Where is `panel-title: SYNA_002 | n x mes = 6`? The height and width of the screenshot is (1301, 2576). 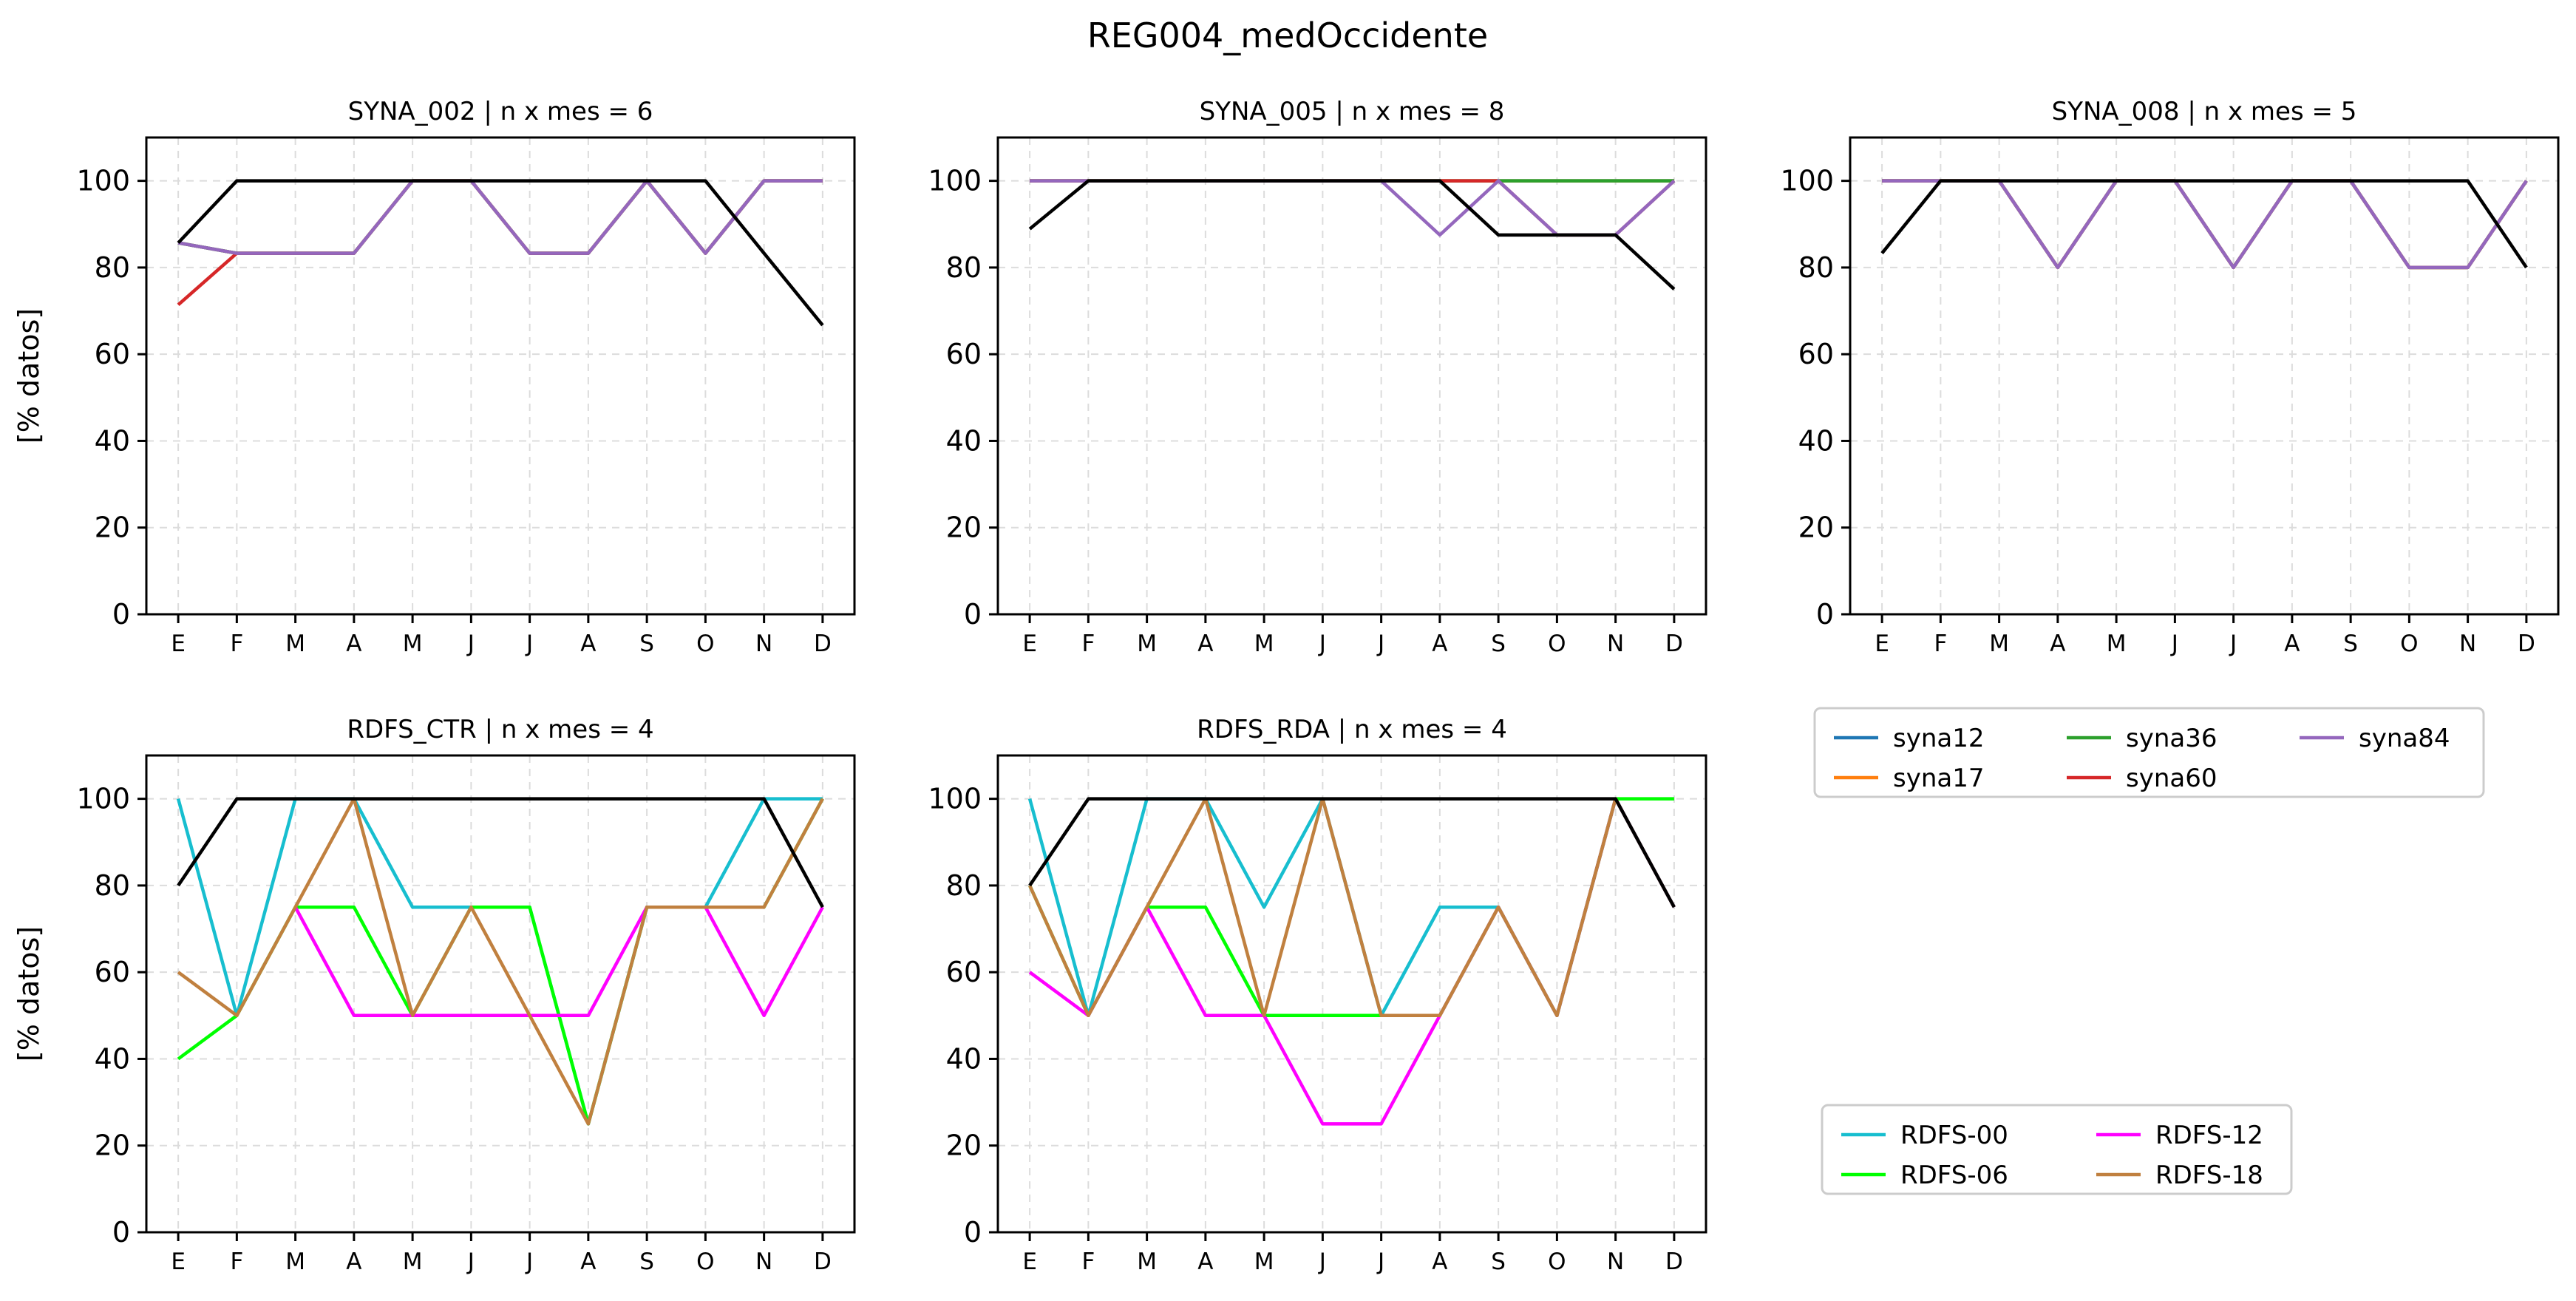 panel-title: SYNA_002 | n x mes = 6 is located at coordinates (500, 111).